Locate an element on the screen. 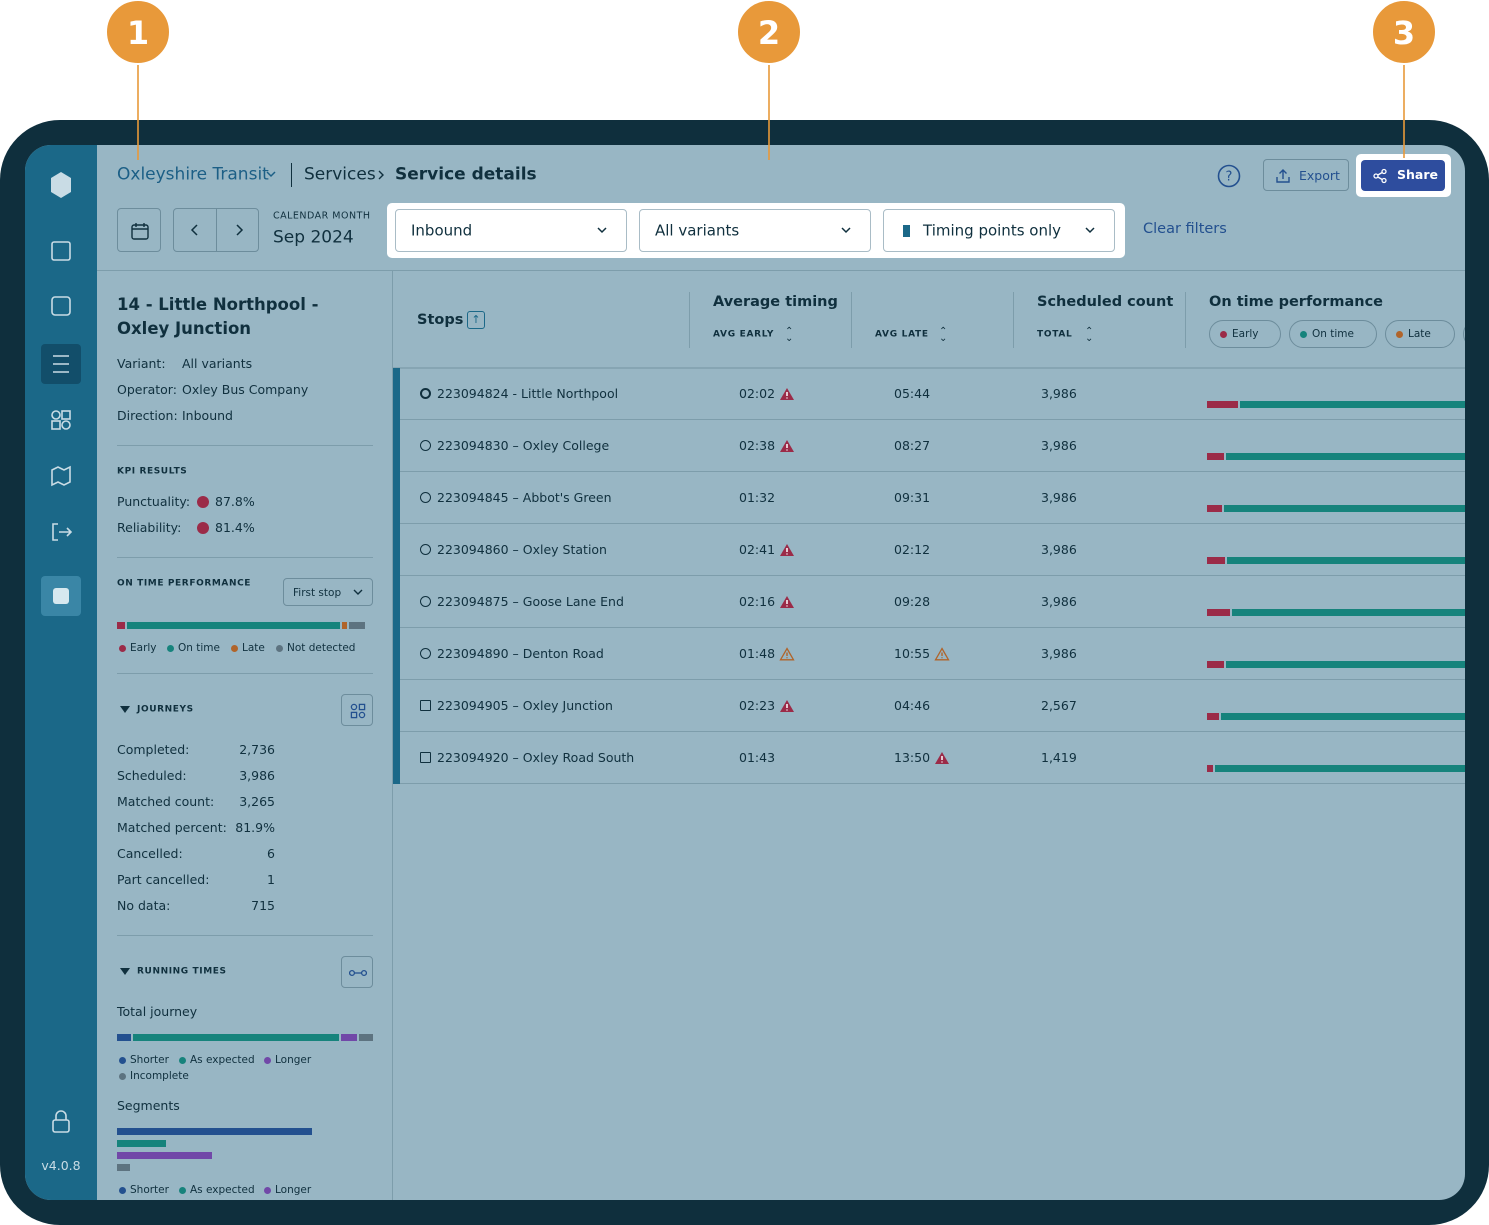  journeys-title: JOURNEYS is located at coordinates (165, 709).